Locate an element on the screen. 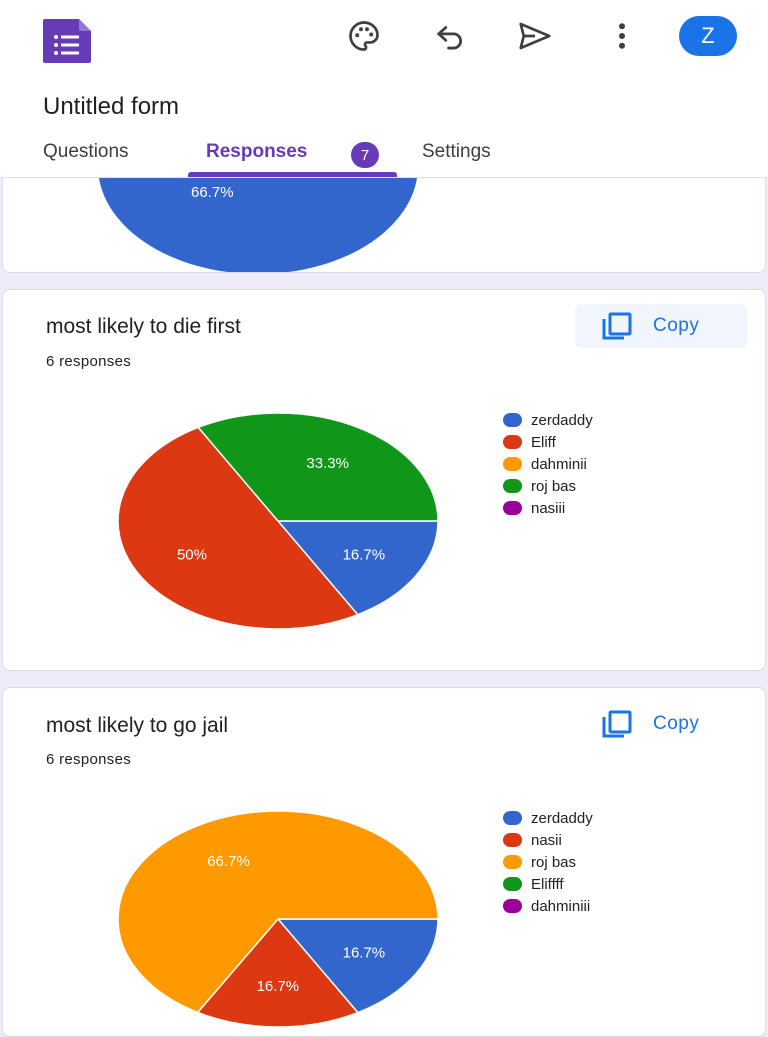 The height and width of the screenshot is (1037, 768). legend-item: nasii is located at coordinates (548, 840).